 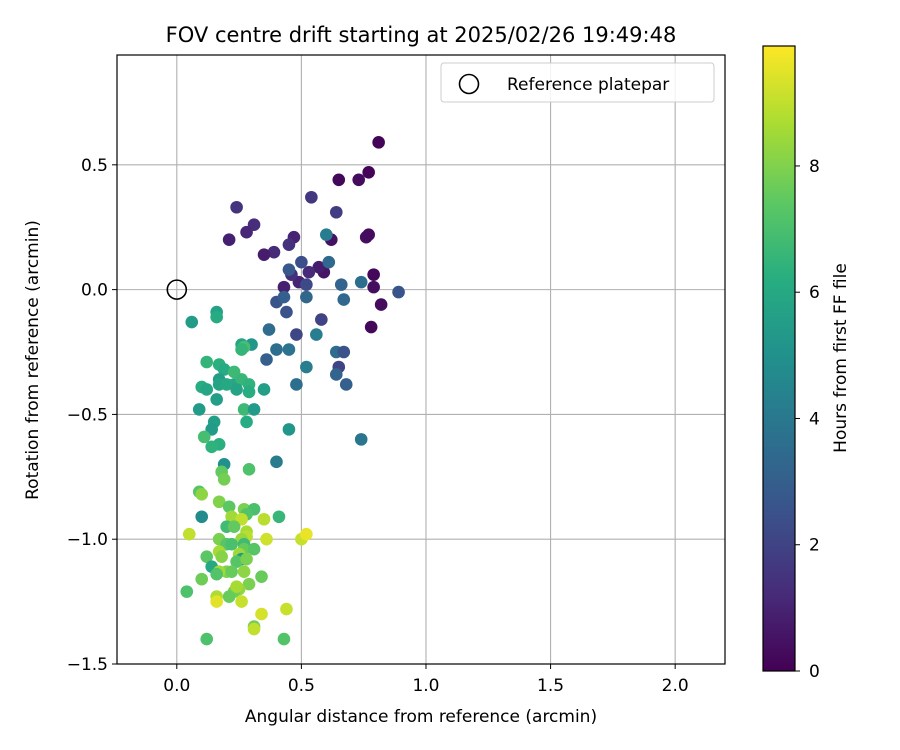 What do you see at coordinates (814, 293) in the screenshot?
I see `colorbar-tick-label: 6` at bounding box center [814, 293].